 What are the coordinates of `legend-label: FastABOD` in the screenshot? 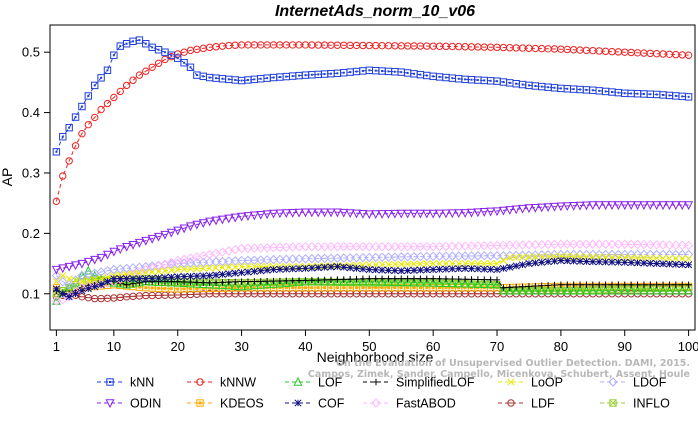 It's located at (426, 404).